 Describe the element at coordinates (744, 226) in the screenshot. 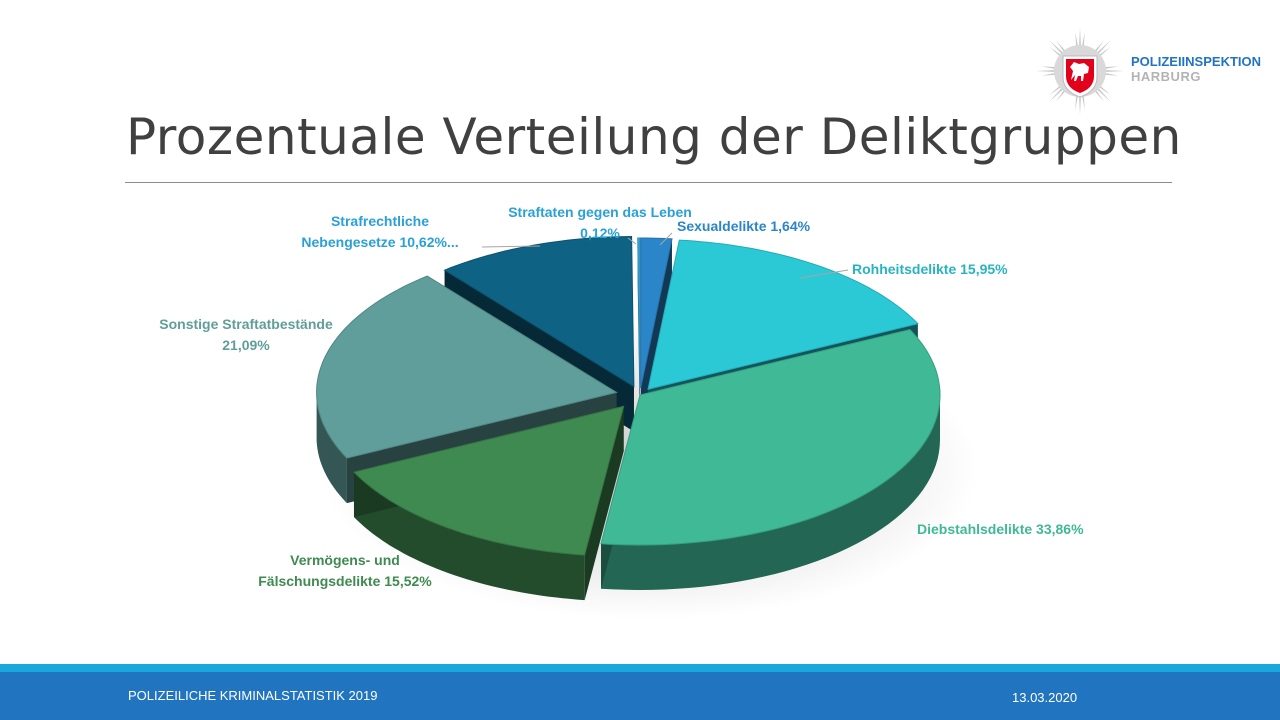

I see `data-label: Sexualdelikte 1,64%` at that location.